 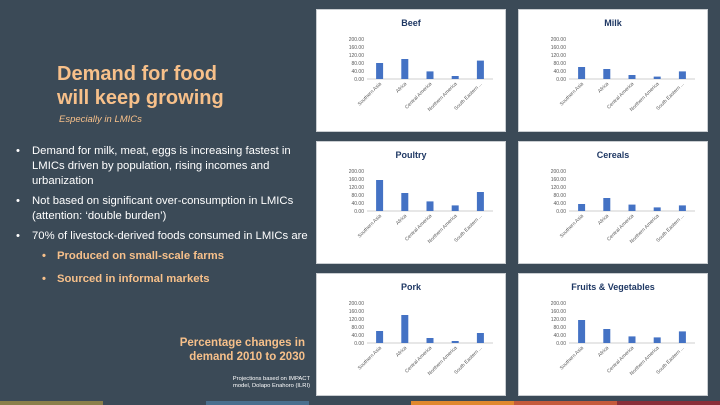 I want to click on slide-subtitle: Especially in LMICs, so click(x=100, y=119).